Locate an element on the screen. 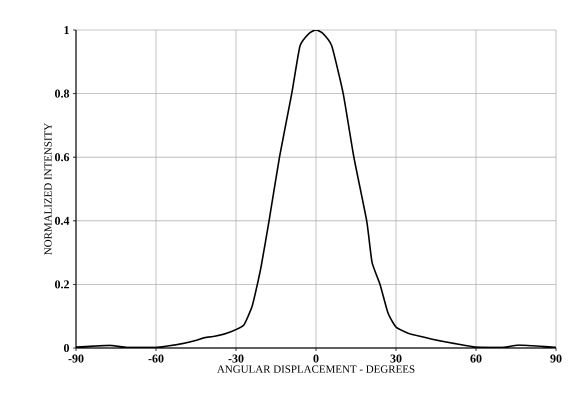 This screenshot has height=404, width=568. y-tick-label: 0 is located at coordinates (67, 348).